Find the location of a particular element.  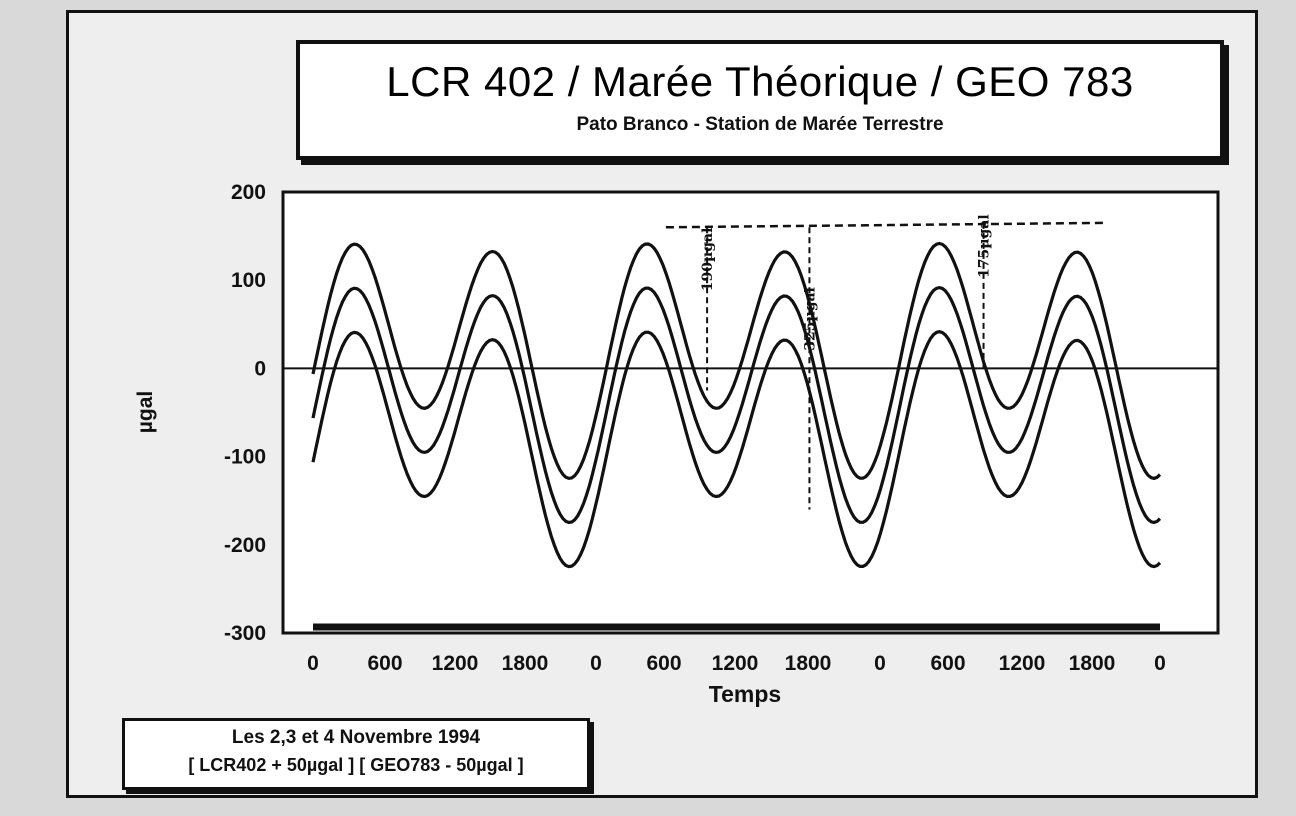

annotation-label: 175µgal is located at coordinates (985, 246).